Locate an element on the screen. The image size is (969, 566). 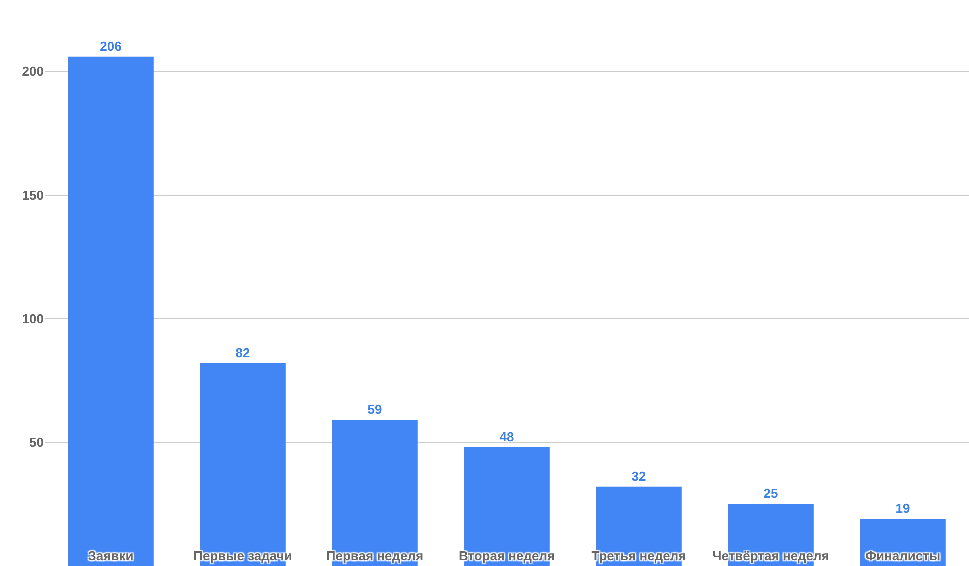
data-label: 206 is located at coordinates (111, 46).